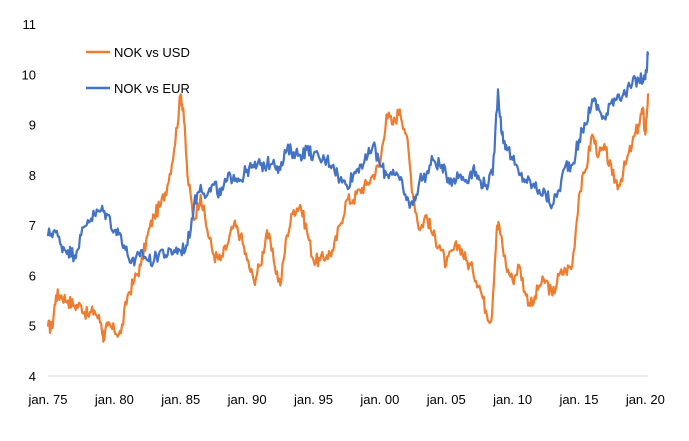  What do you see at coordinates (152, 88) in the screenshot?
I see `legend-label: NOK vs EUR` at bounding box center [152, 88].